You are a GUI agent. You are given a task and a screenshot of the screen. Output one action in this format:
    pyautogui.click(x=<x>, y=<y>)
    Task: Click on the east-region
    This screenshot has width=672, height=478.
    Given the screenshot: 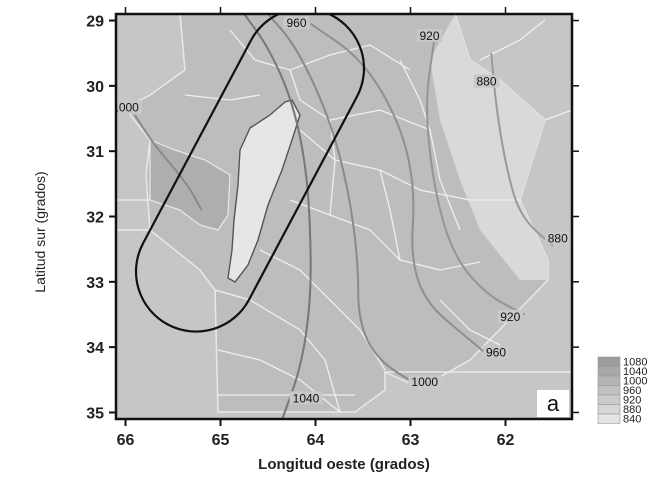 What is the action you would take?
    pyautogui.click(x=489, y=147)
    